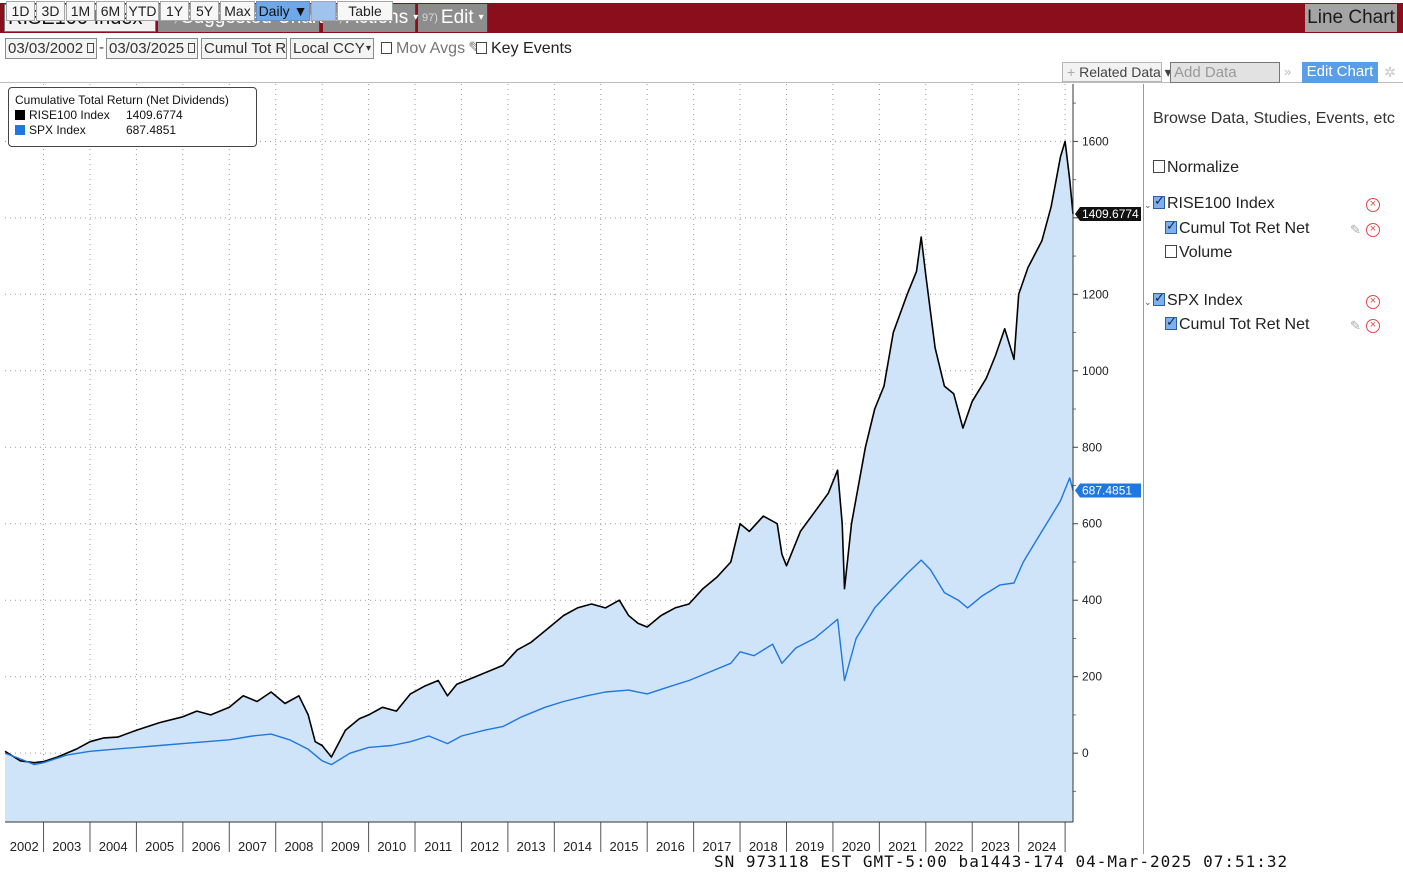 The height and width of the screenshot is (875, 1403). I want to click on range-6m-button: 6M, so click(110, 11).